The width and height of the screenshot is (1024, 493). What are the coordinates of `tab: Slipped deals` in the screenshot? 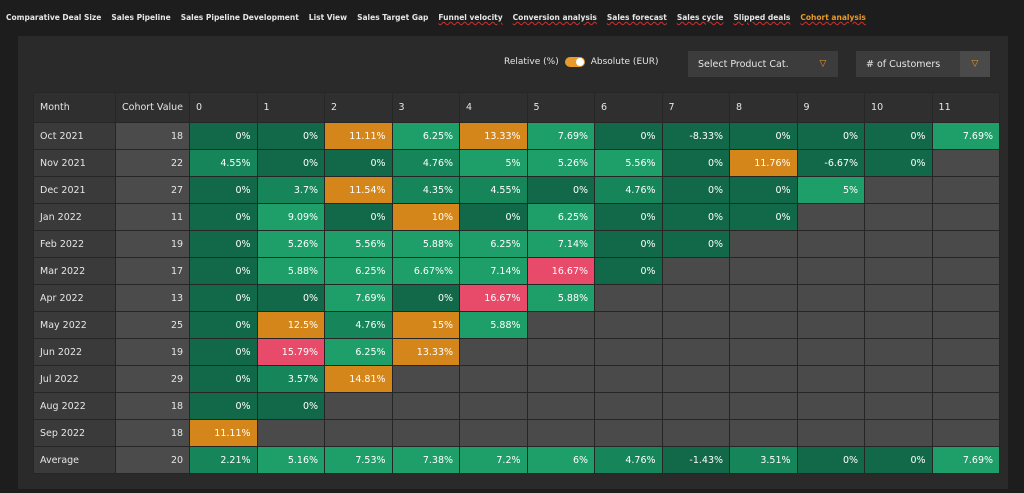 It's located at (762, 17).